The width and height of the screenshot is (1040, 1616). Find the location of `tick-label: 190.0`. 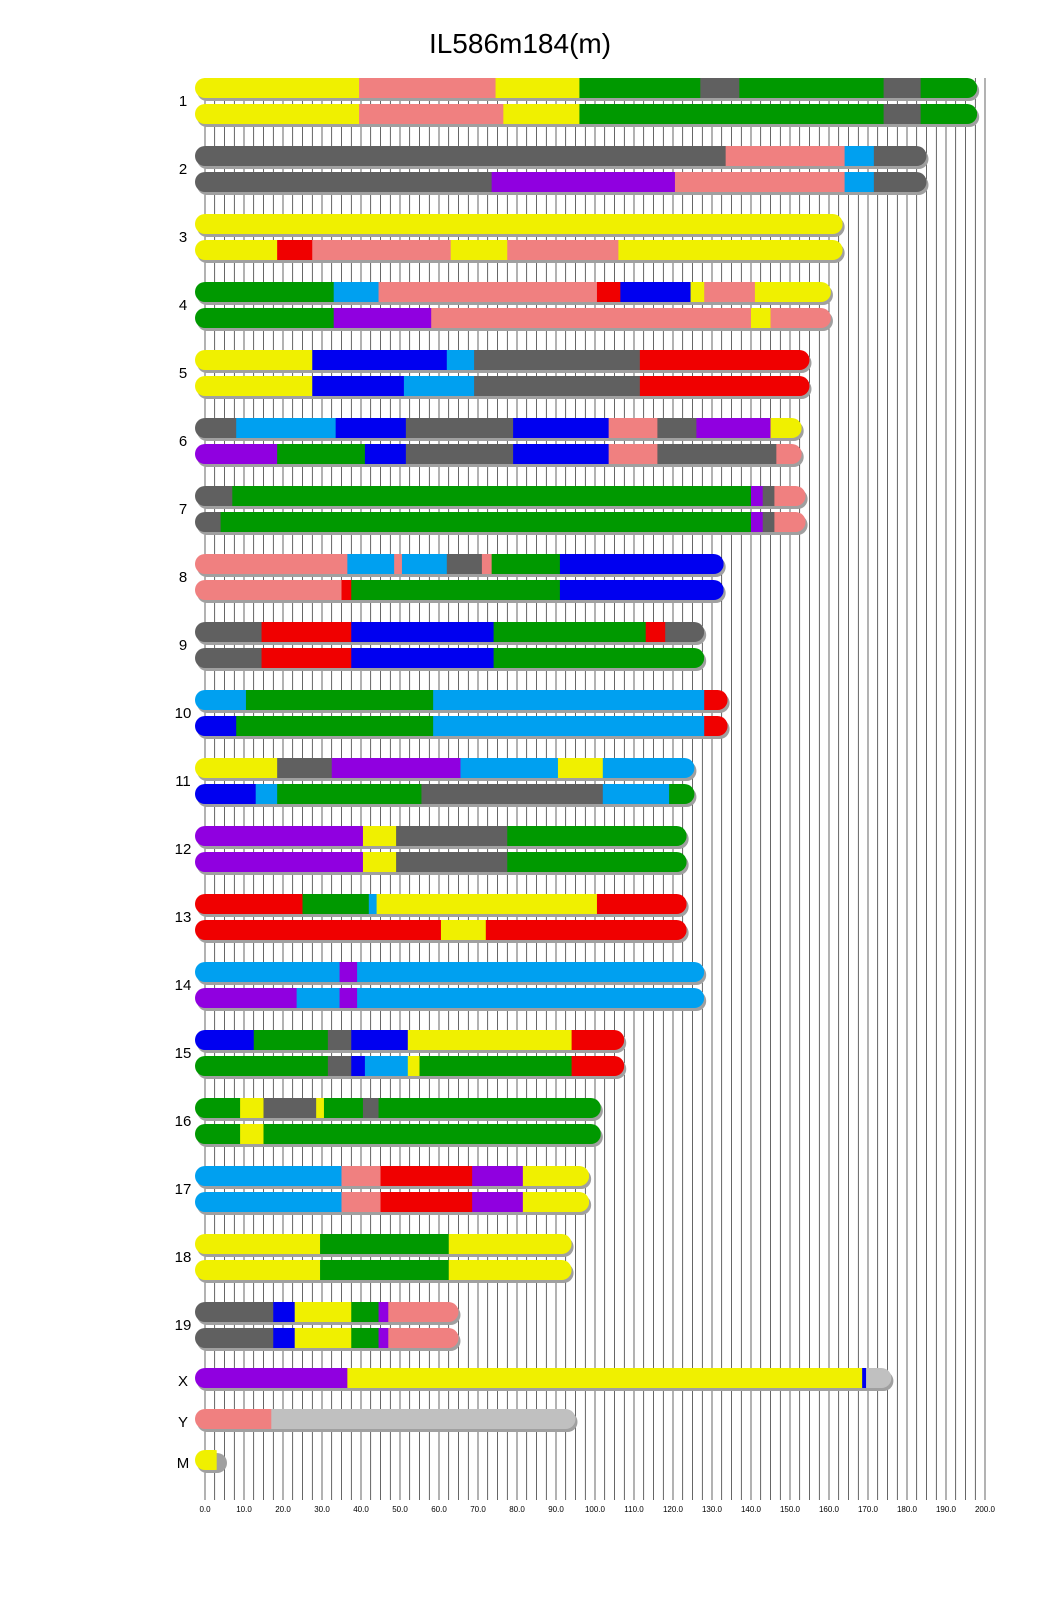

tick-label: 190.0 is located at coordinates (946, 1509).